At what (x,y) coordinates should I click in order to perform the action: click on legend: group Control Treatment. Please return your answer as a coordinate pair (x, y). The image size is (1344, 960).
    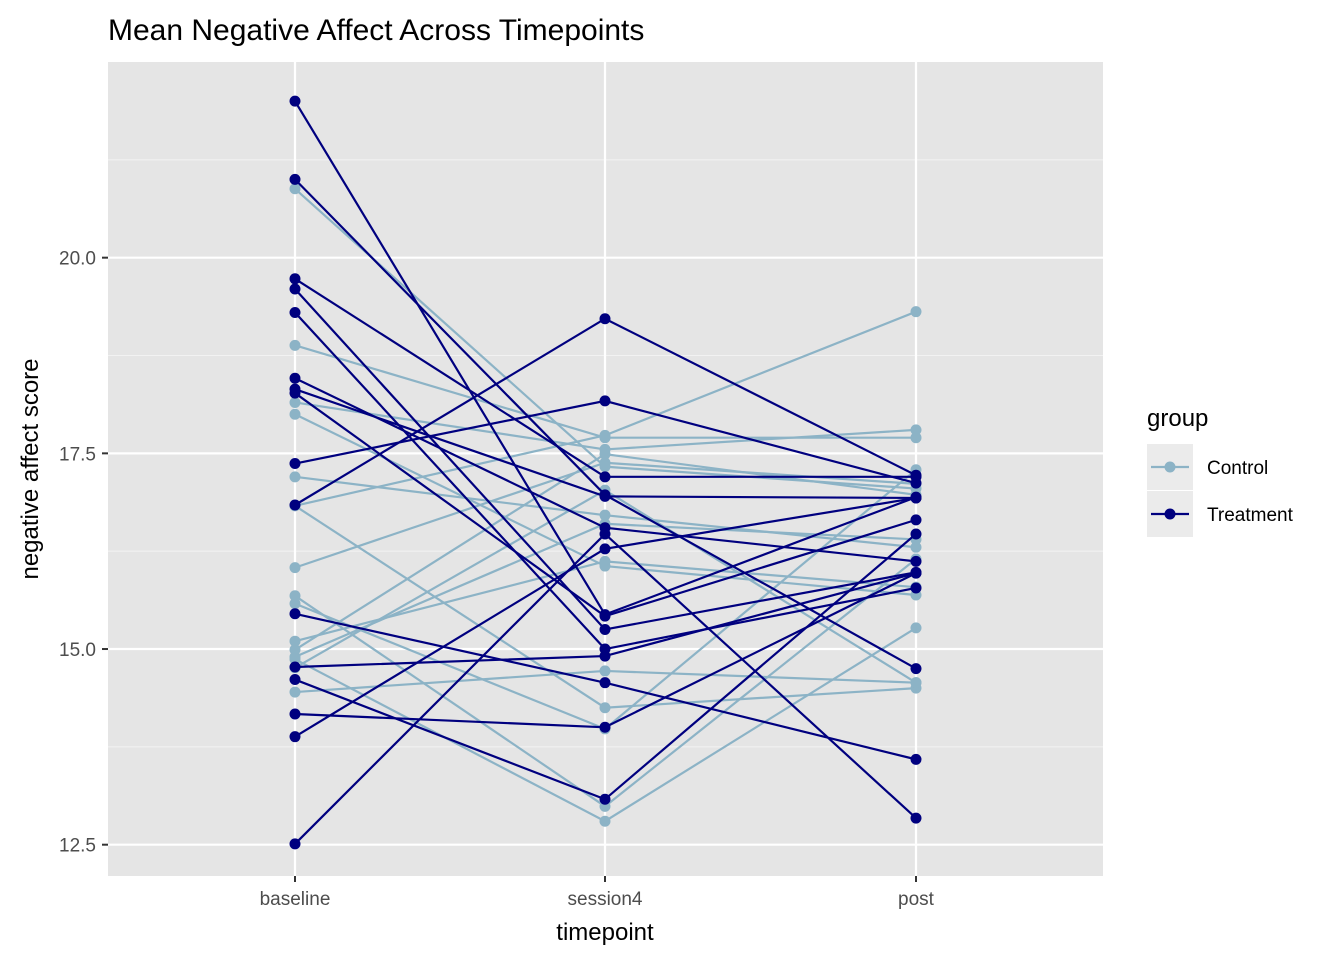
    Looking at the image, I should click on (1220, 471).